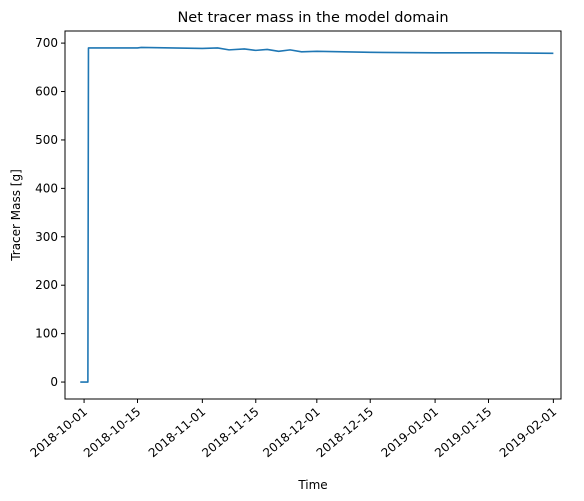  I want to click on x-tick-label: 2018-10-01, so click(59, 433).